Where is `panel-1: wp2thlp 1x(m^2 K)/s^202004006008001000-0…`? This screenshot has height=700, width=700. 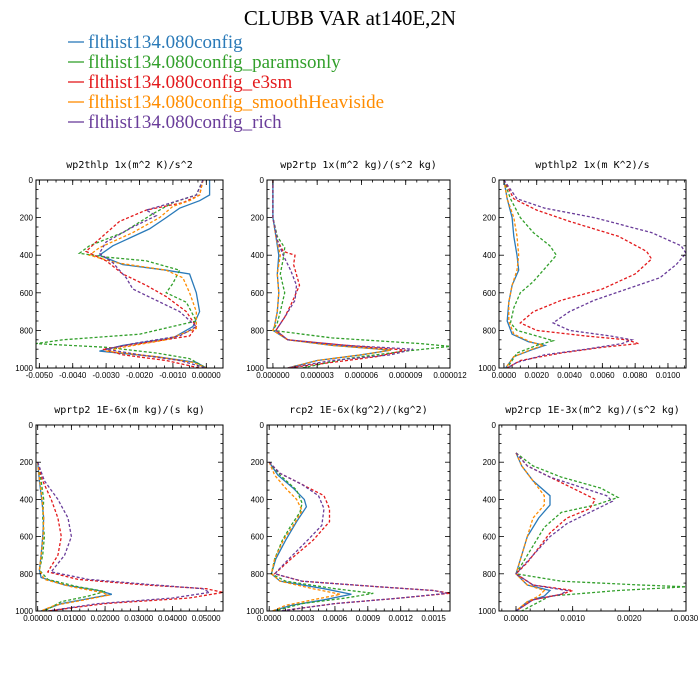 panel-1: wp2thlp 1x(m^2 K)/s^202004006008001000-0… is located at coordinates (119, 270).